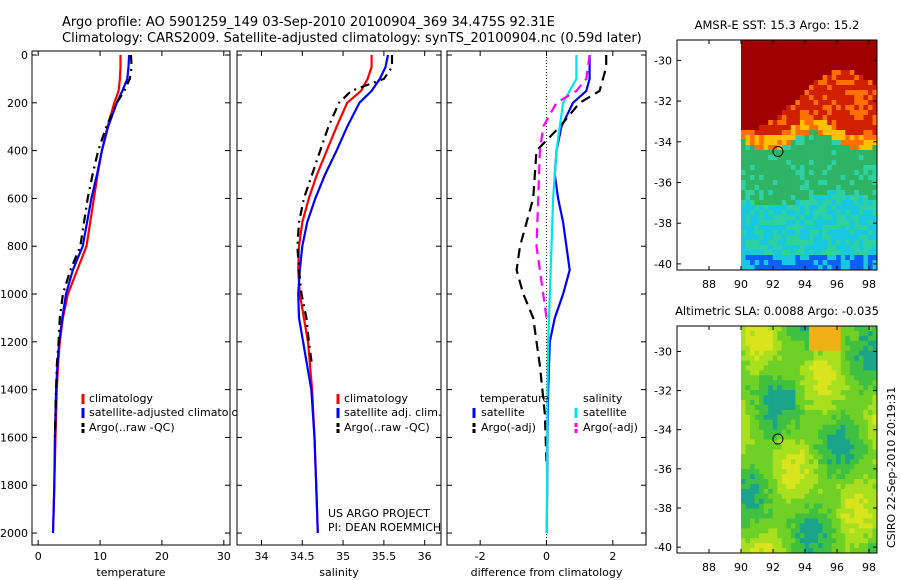 The height and width of the screenshot is (580, 900). What do you see at coordinates (663, 142) in the screenshot?
I see `sst-map-ytick-label: -34` at bounding box center [663, 142].